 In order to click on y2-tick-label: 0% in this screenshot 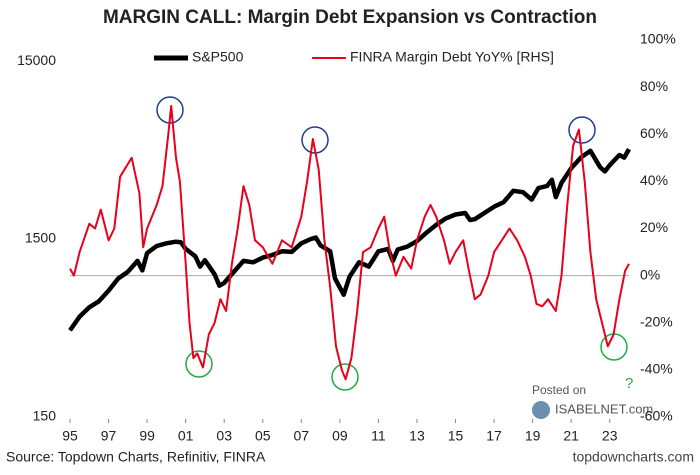, I will do `click(650, 274)`.